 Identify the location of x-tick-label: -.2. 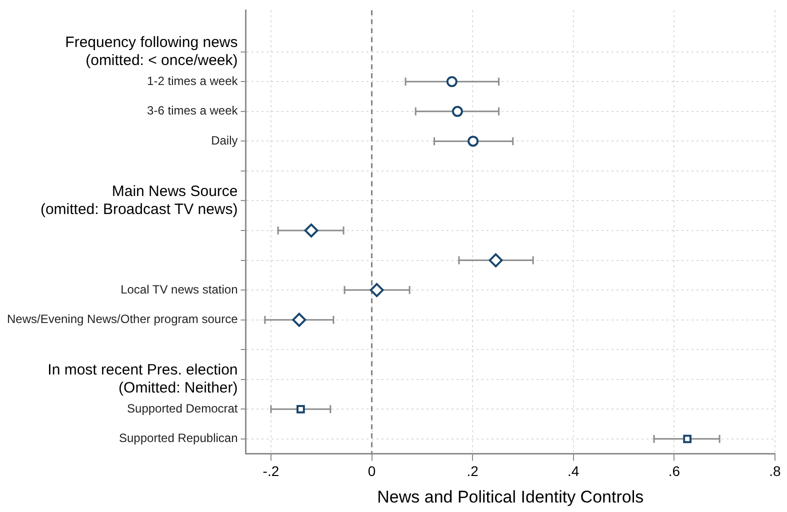
(271, 471).